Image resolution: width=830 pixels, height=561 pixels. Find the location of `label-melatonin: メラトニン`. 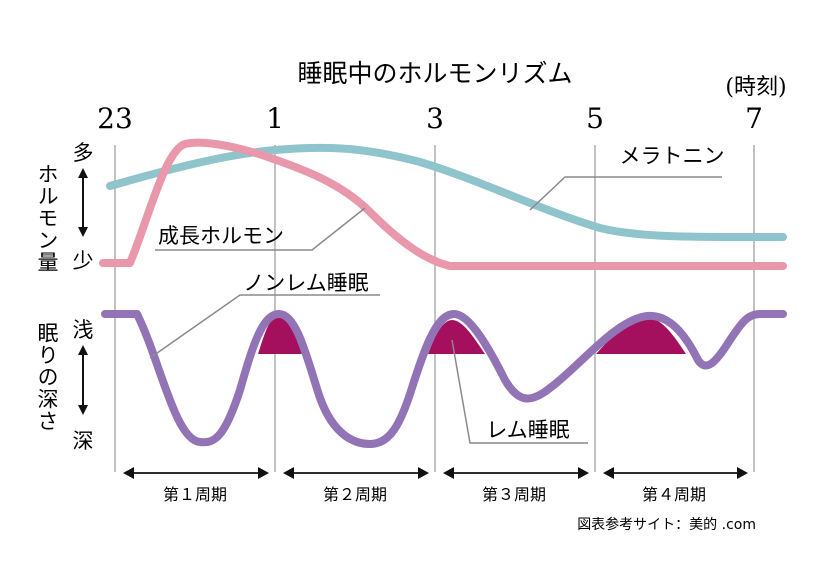

label-melatonin: メラトニン is located at coordinates (672, 156).